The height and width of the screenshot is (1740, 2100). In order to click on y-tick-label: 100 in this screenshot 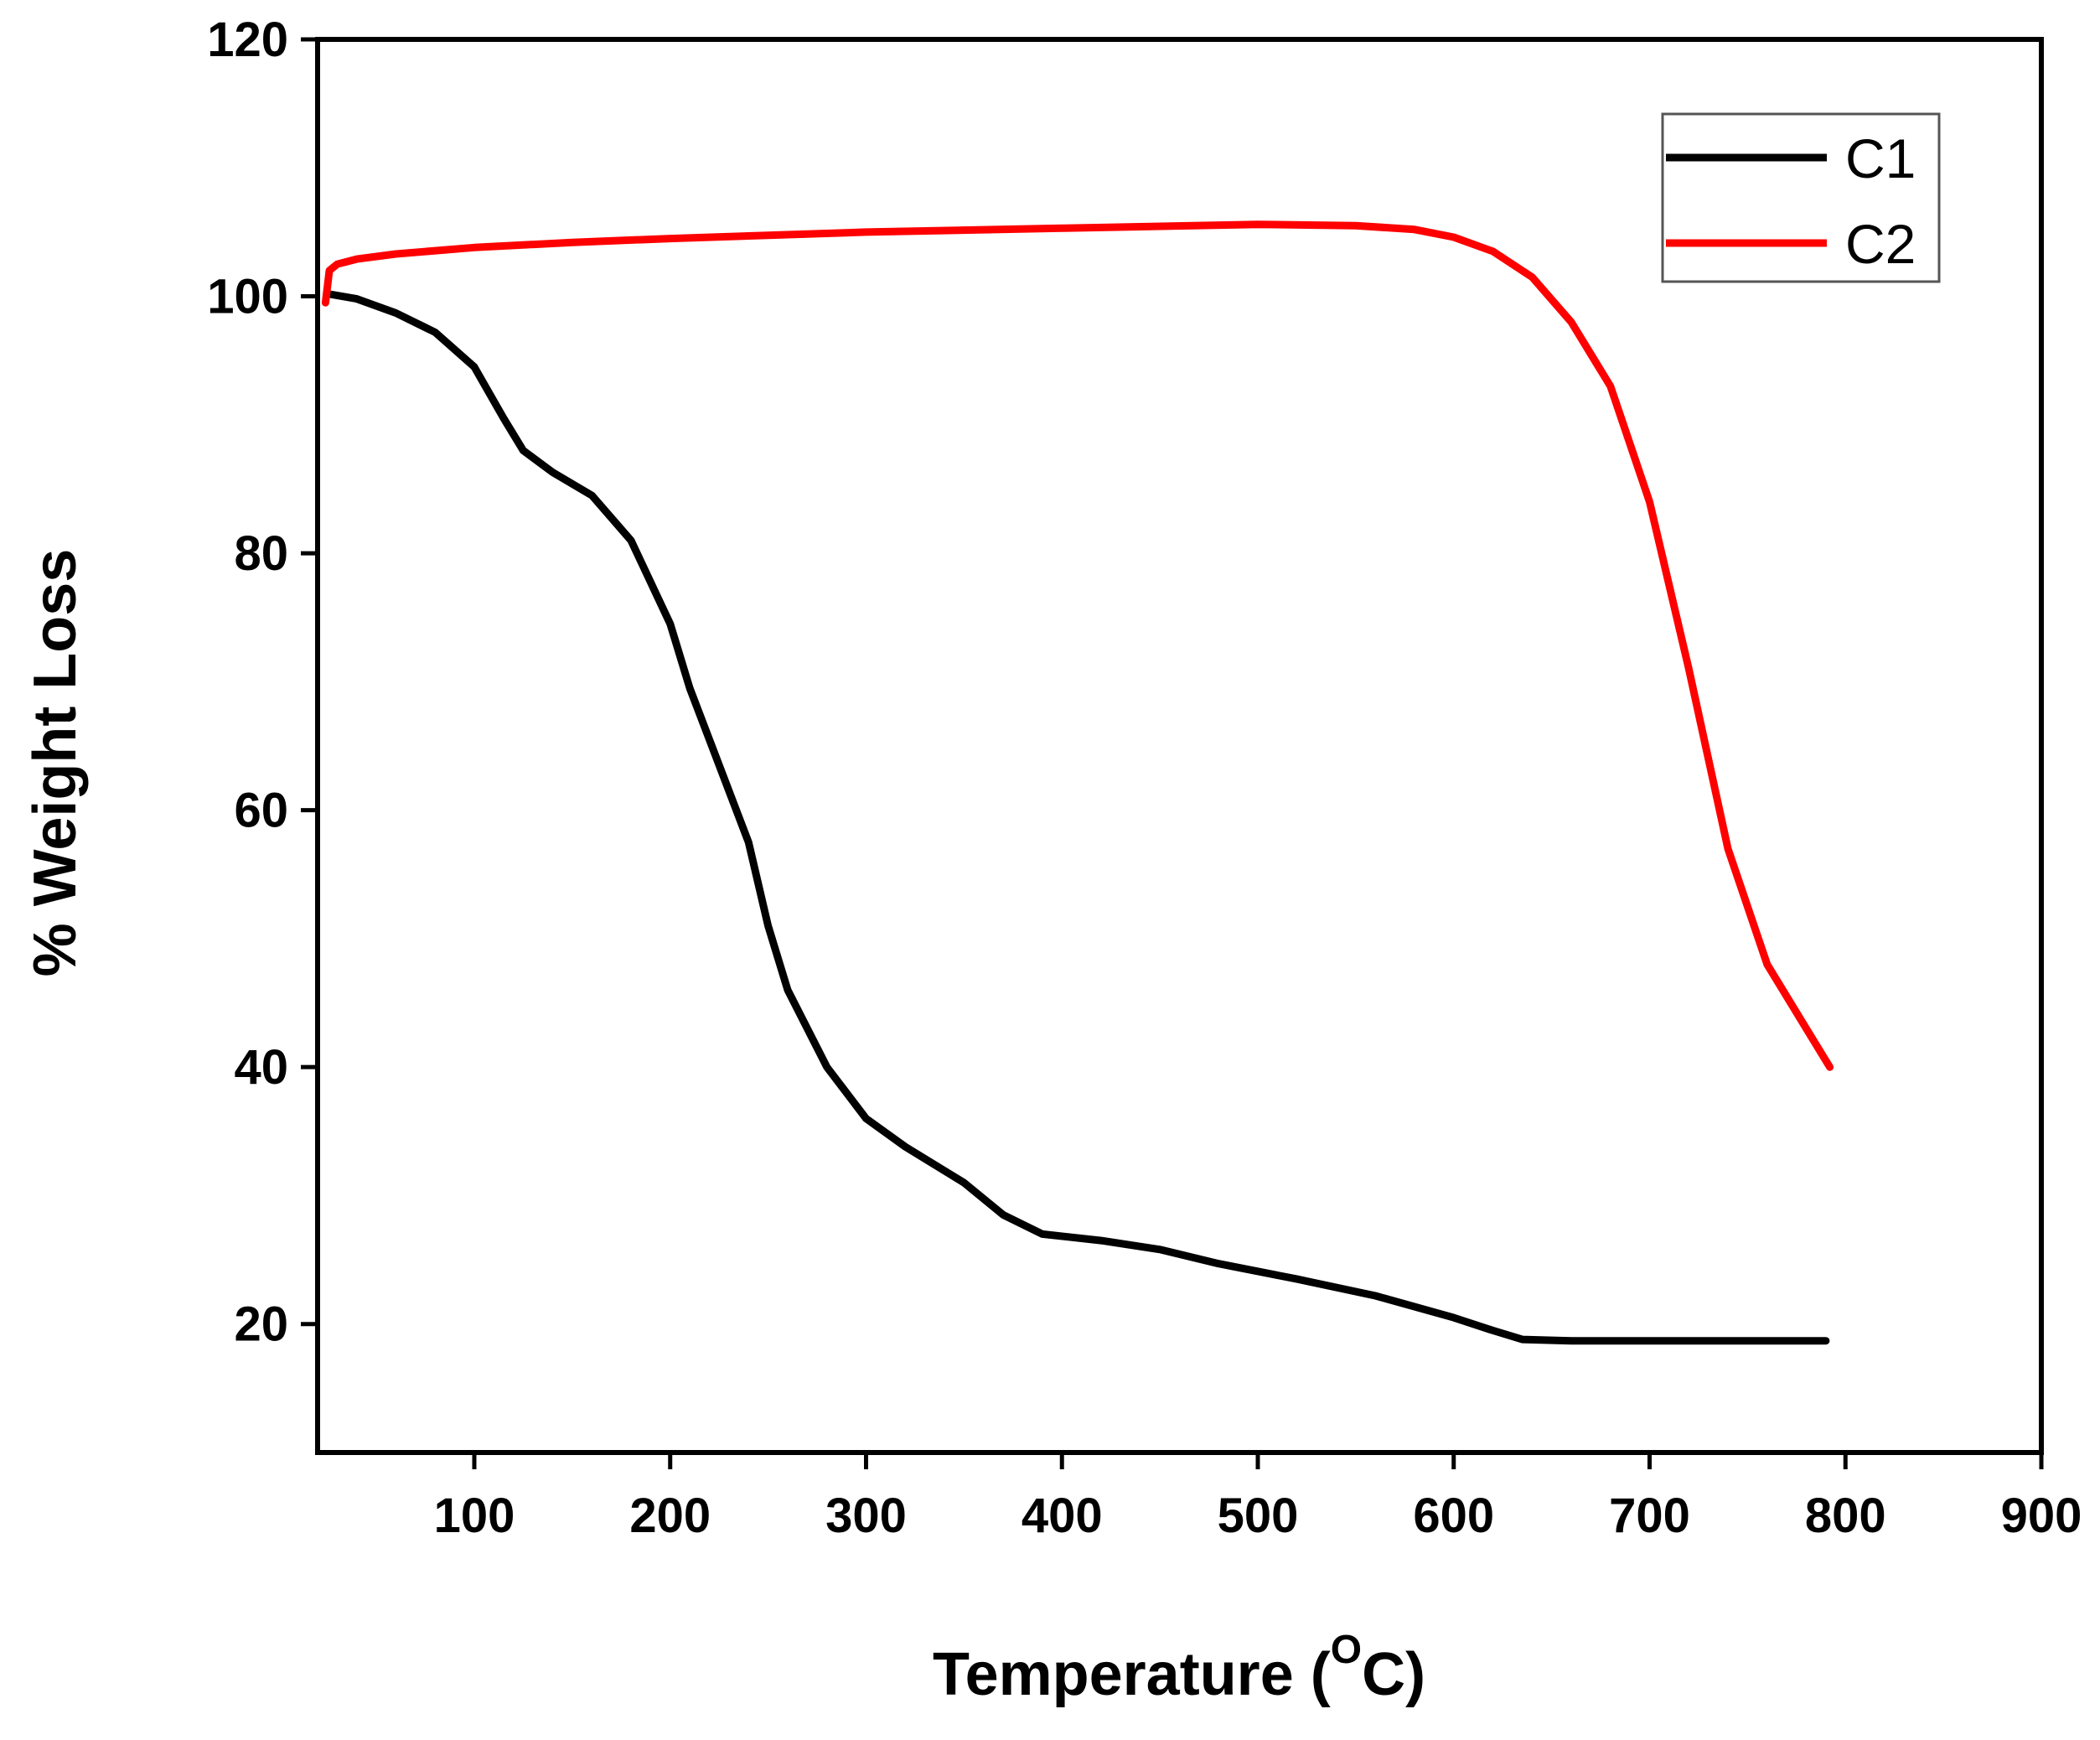, I will do `click(248, 297)`.